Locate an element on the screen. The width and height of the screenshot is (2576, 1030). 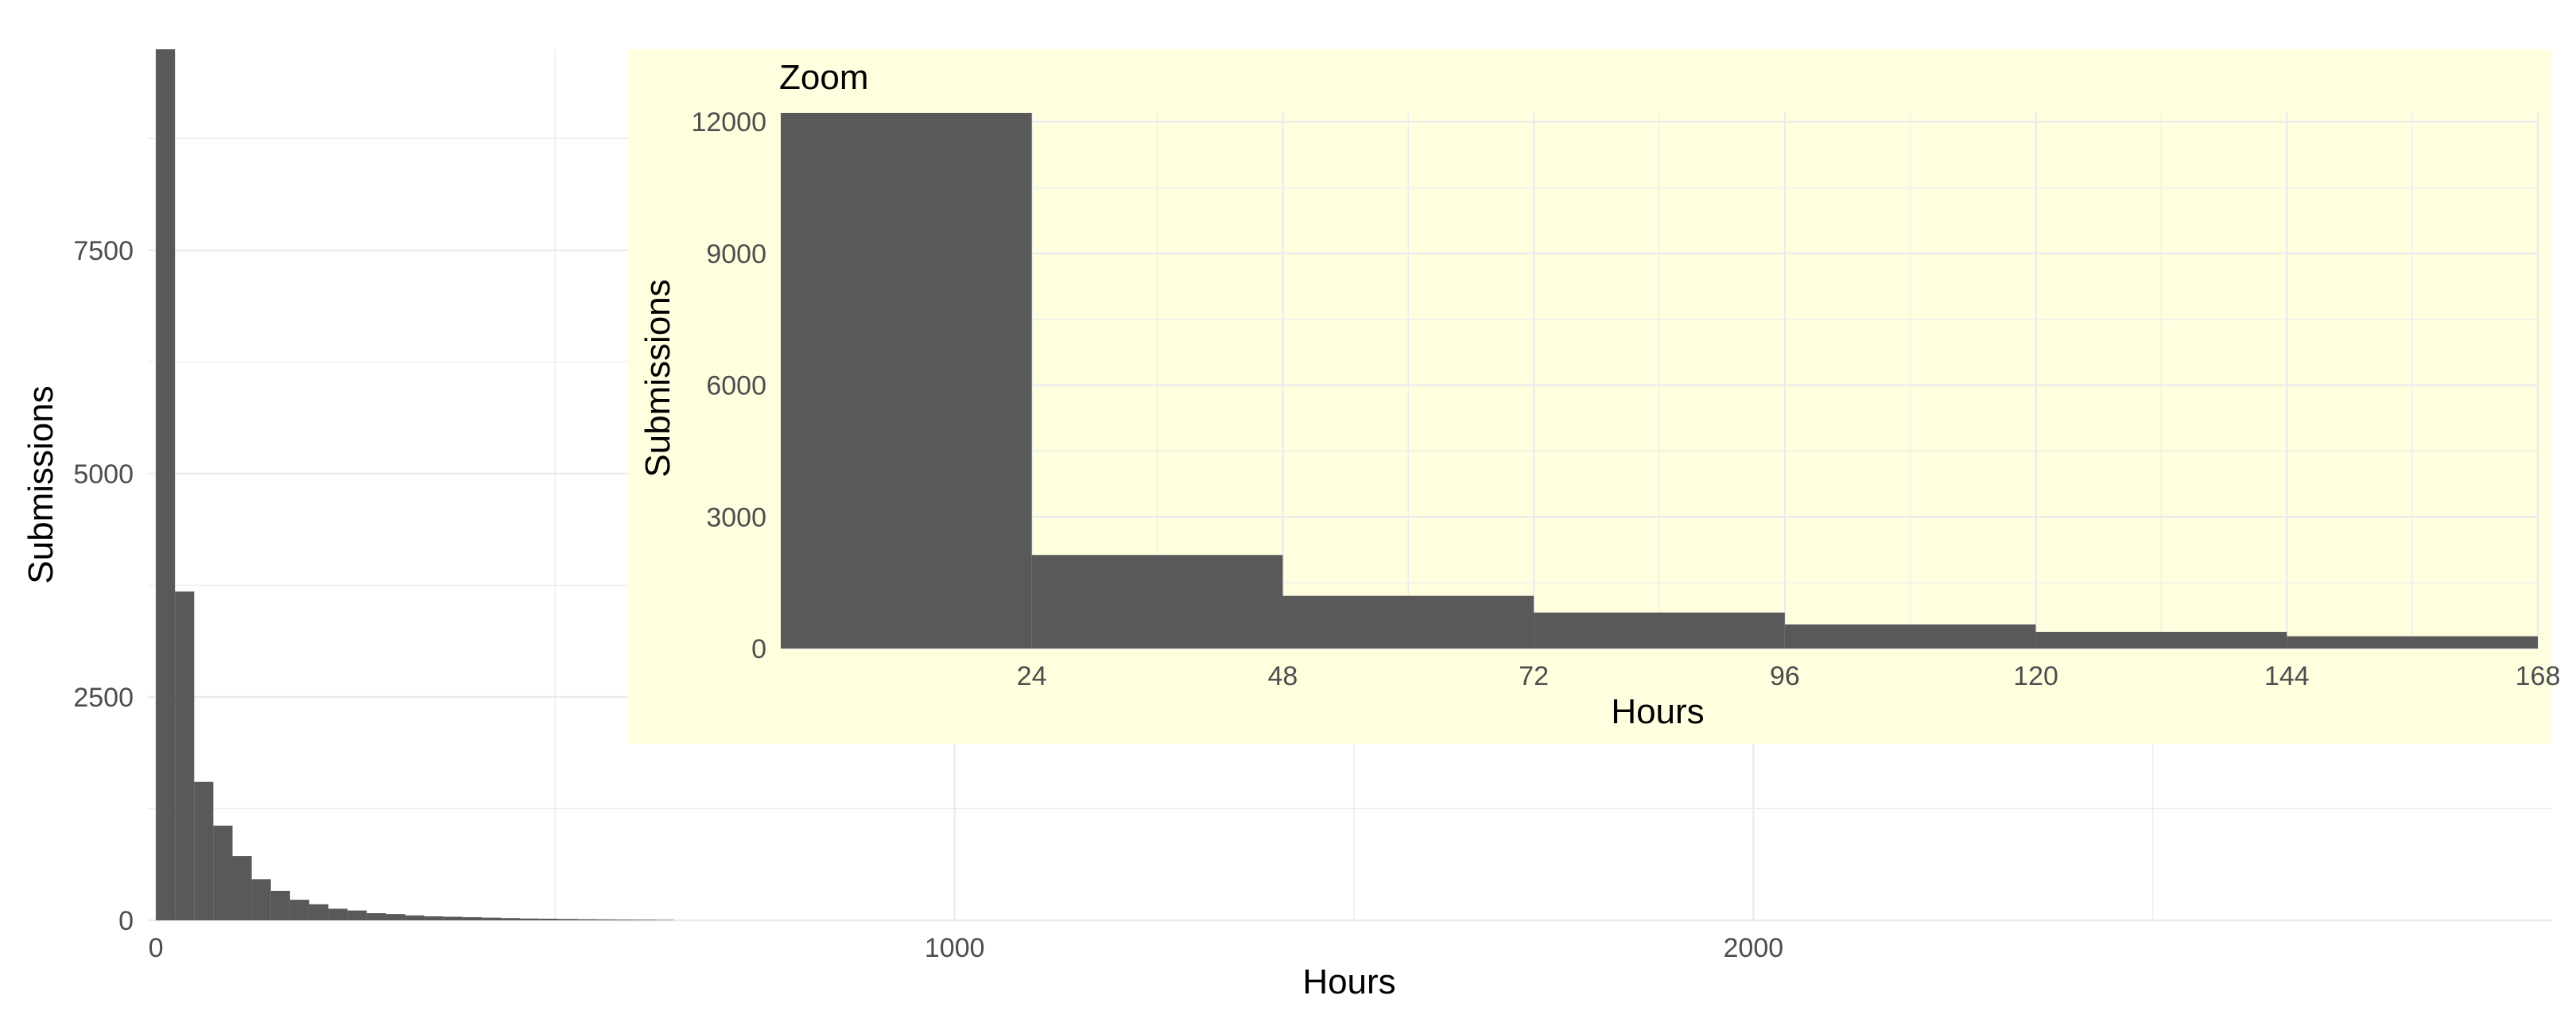
inset-y-tick-label: 12000 is located at coordinates (728, 122).